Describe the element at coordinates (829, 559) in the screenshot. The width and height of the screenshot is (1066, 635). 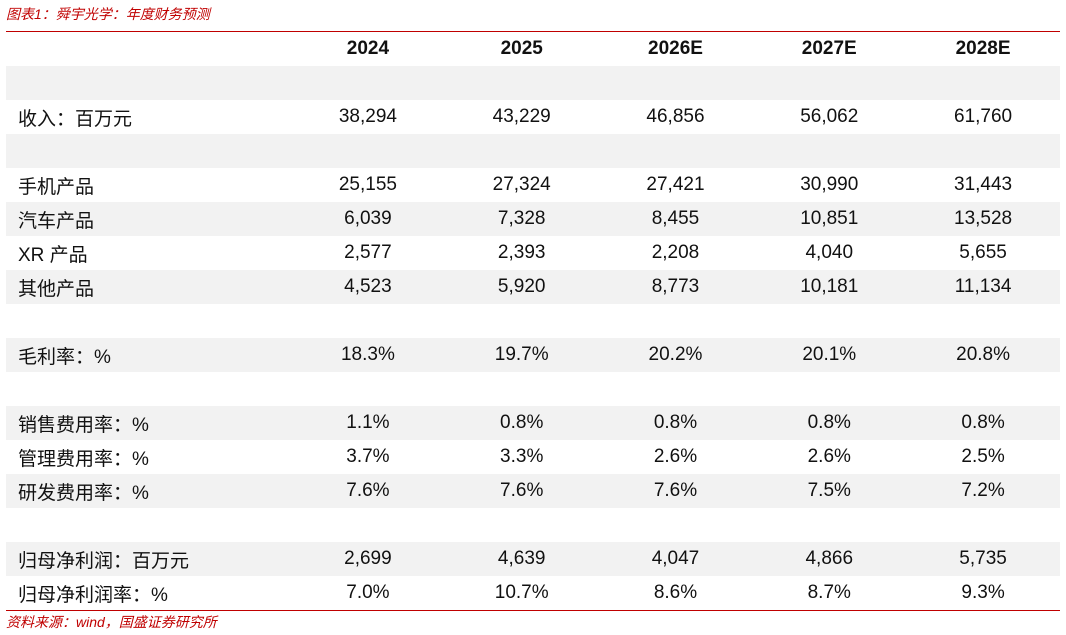
I see `cell-value: 4,866` at that location.